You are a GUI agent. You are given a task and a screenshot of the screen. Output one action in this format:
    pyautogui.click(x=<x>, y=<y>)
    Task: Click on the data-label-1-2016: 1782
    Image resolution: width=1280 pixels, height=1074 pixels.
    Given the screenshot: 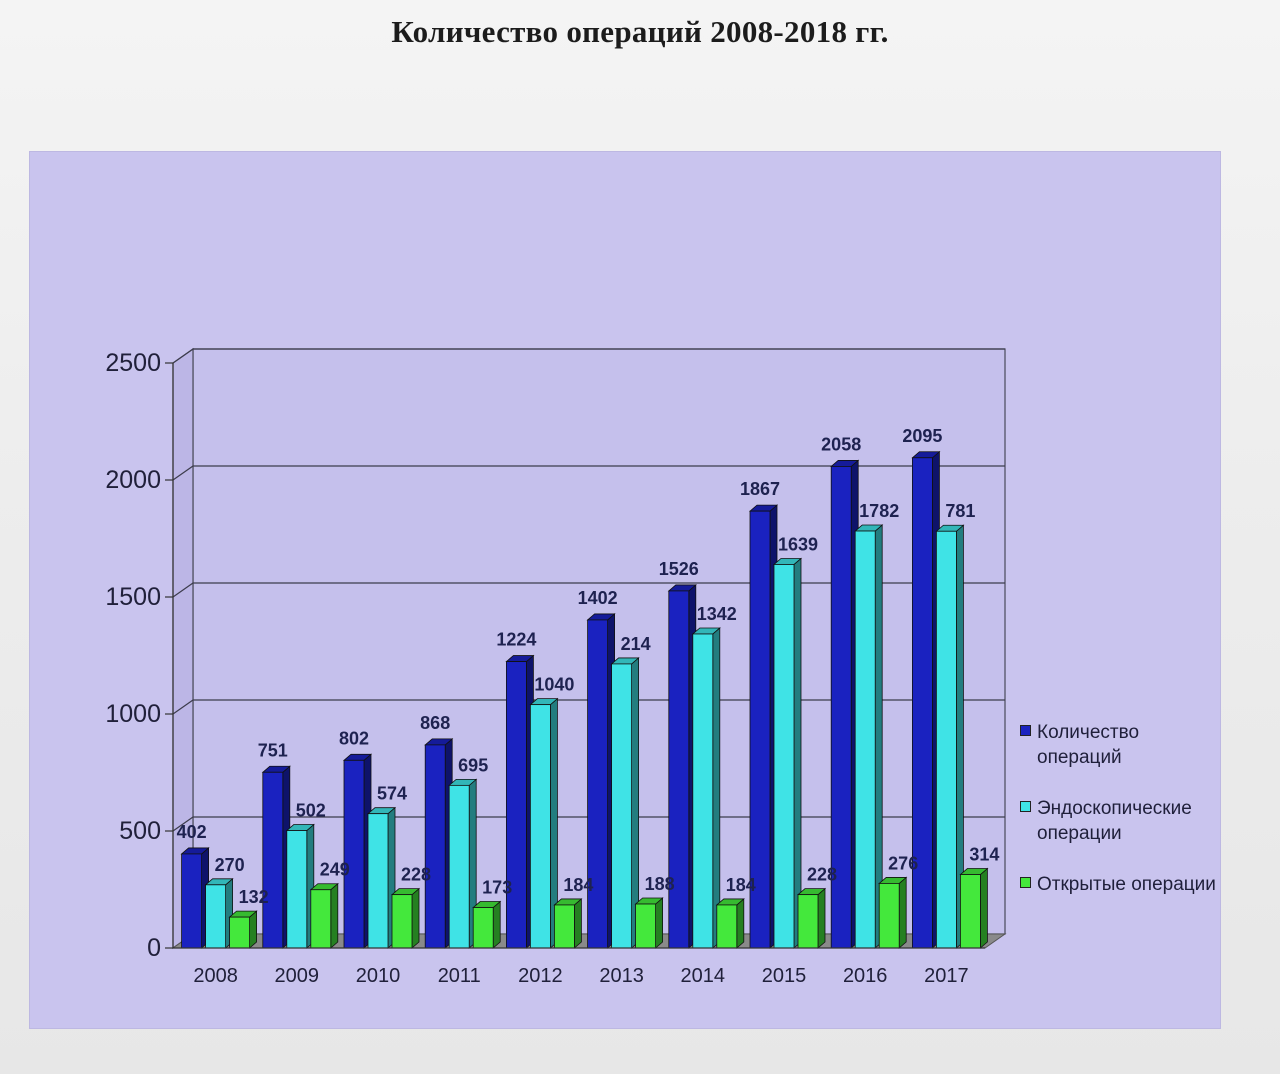 What is the action you would take?
    pyautogui.click(x=879, y=511)
    